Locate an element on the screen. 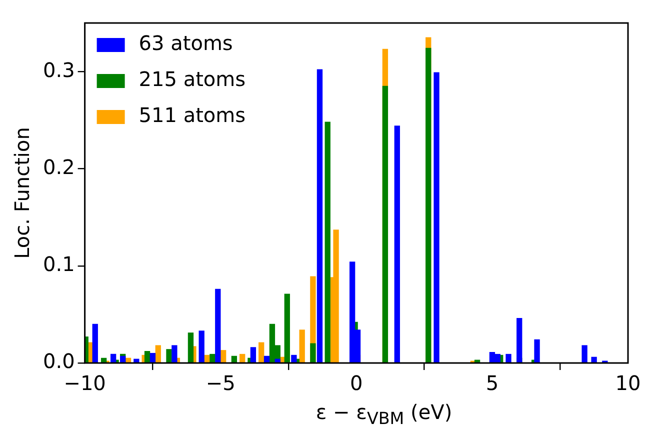 The height and width of the screenshot is (441, 658). x-axis-title: ε − ε$_{VBM}$ (eV) is located at coordinates (384, 414).